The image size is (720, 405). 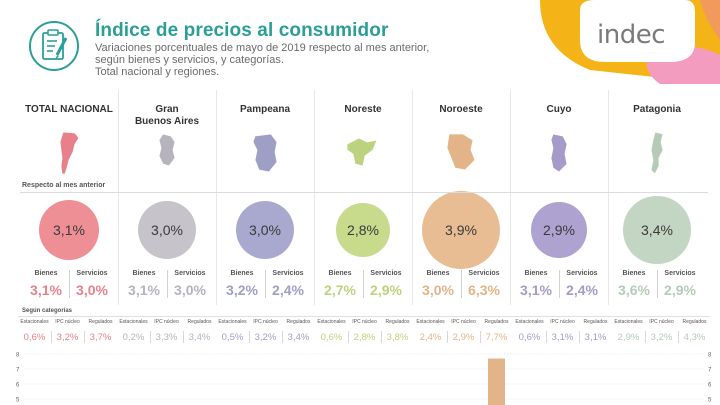 I want to click on subtitle-line: según bienes y servicios, y categorías., so click(x=189, y=60).